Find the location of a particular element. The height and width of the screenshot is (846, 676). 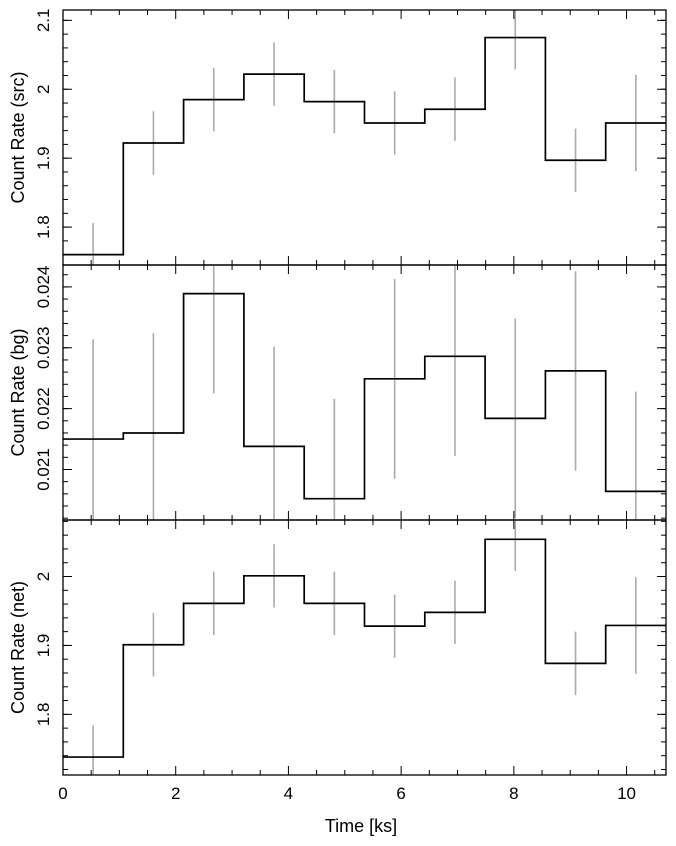

x-tick-label: 2 is located at coordinates (175, 793).